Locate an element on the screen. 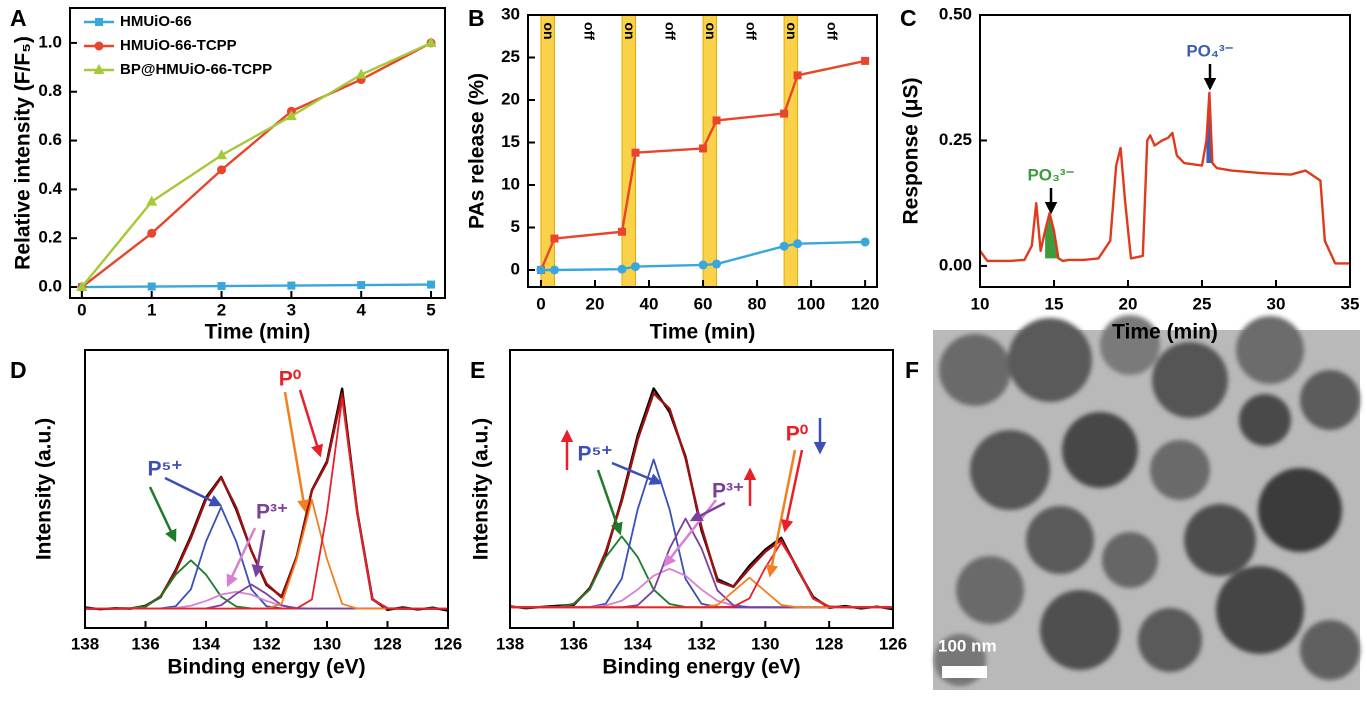  y-tick-label: 0.6 is located at coordinates (50, 139).